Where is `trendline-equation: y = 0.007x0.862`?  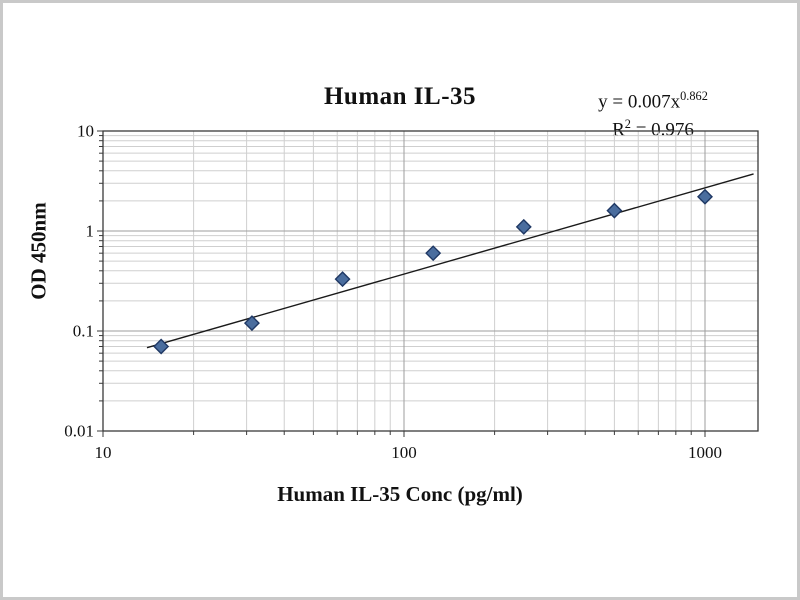 trendline-equation: y = 0.007x0.862 is located at coordinates (653, 102).